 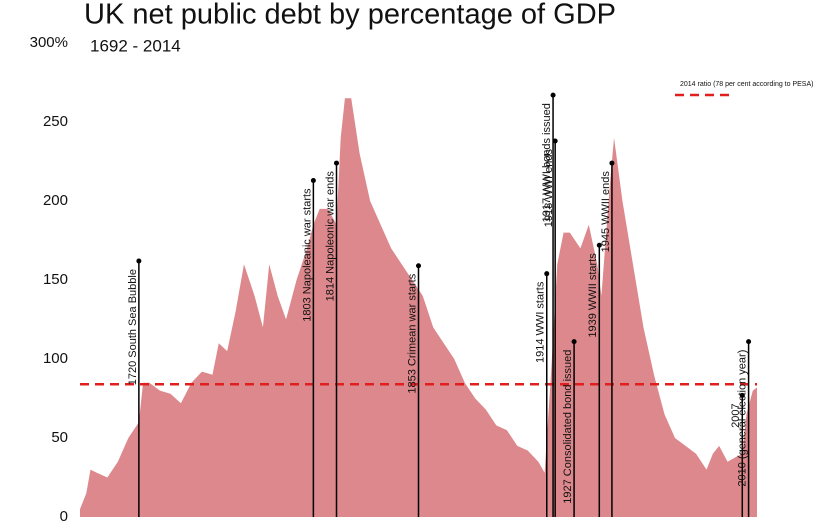 What do you see at coordinates (55, 279) in the screenshot?
I see `y-tick-label: 150` at bounding box center [55, 279].